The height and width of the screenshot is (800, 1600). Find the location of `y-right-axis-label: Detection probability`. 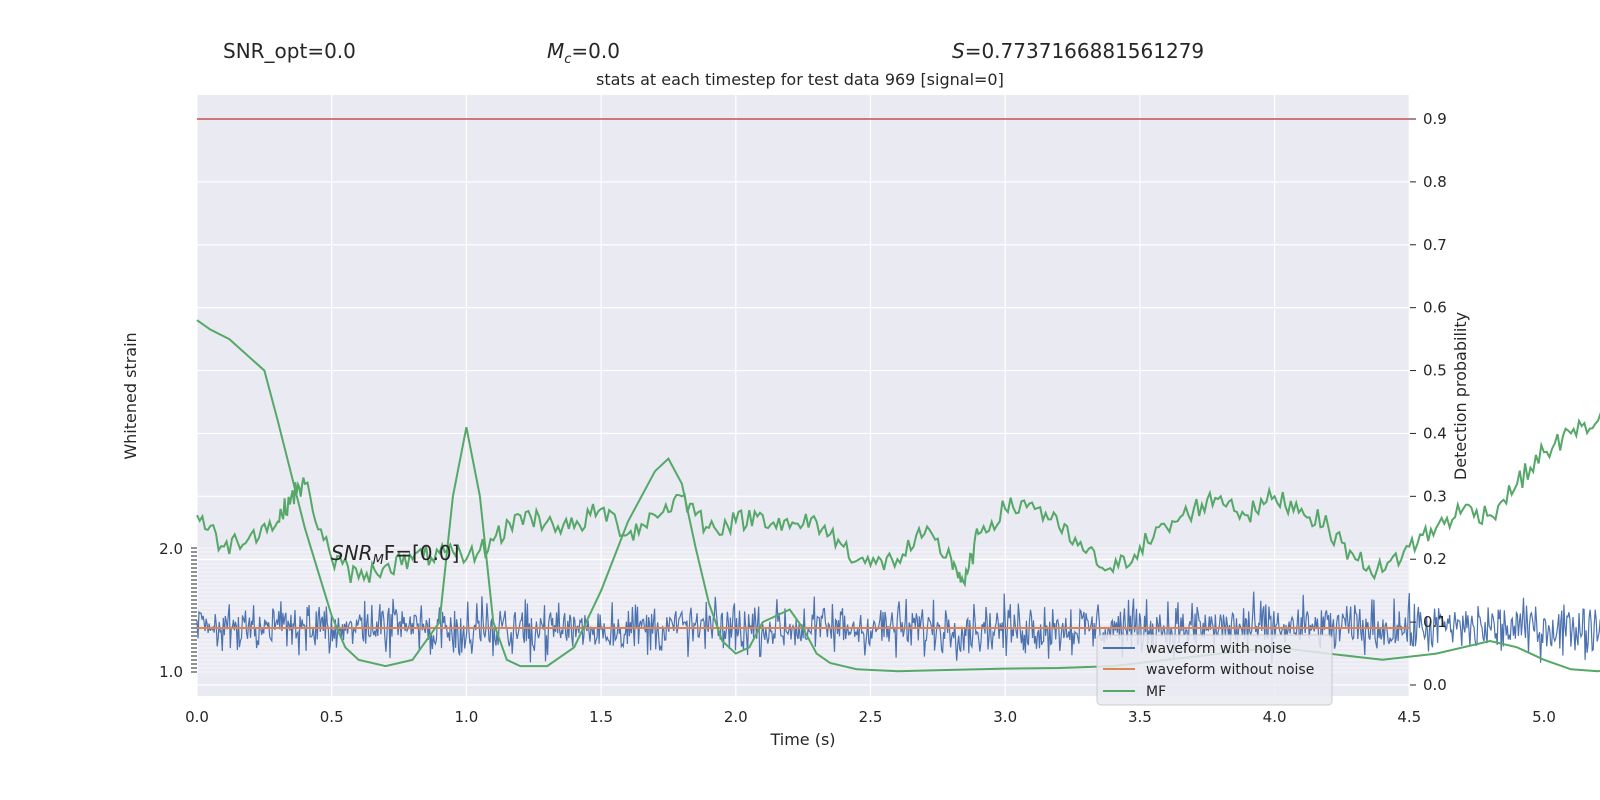

y-right-axis-label: Detection probability is located at coordinates (1460, 396).